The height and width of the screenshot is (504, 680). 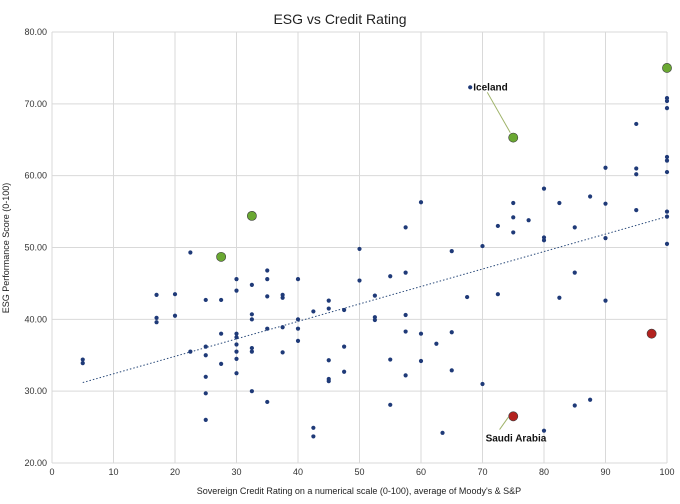 I want to click on y-tick-label: 80.00, so click(x=35, y=32).